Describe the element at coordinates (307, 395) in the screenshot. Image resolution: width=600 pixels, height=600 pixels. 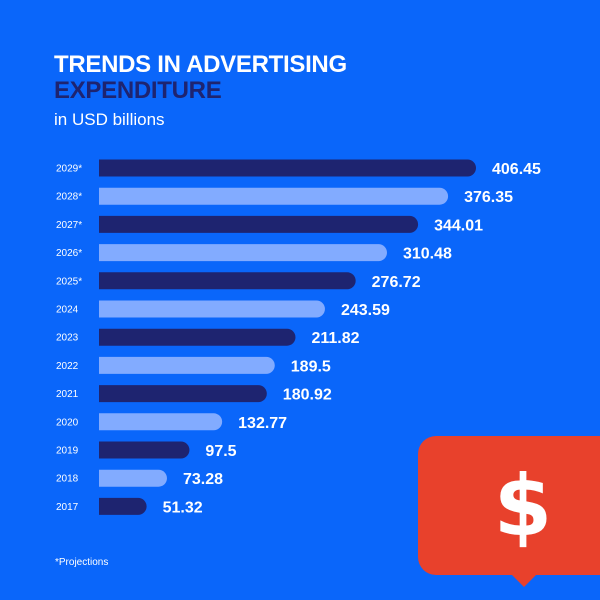
I see `value-label: 180.92` at that location.